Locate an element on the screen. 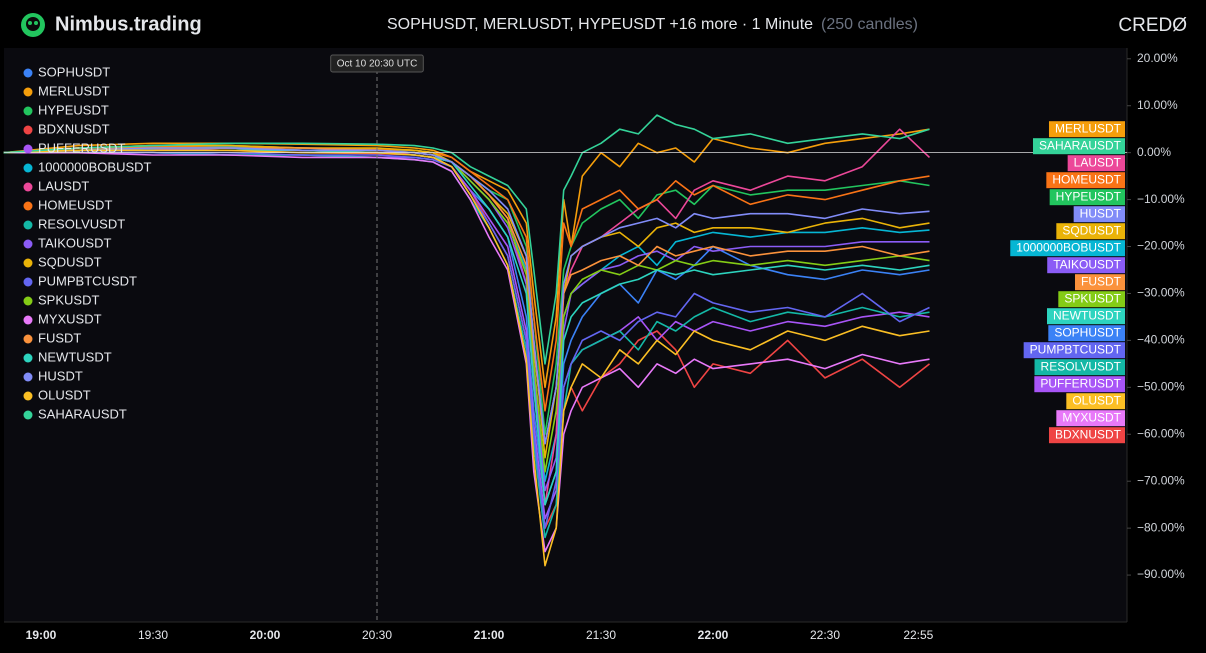  last-value-tag: OLUSDT is located at coordinates (1095, 401).